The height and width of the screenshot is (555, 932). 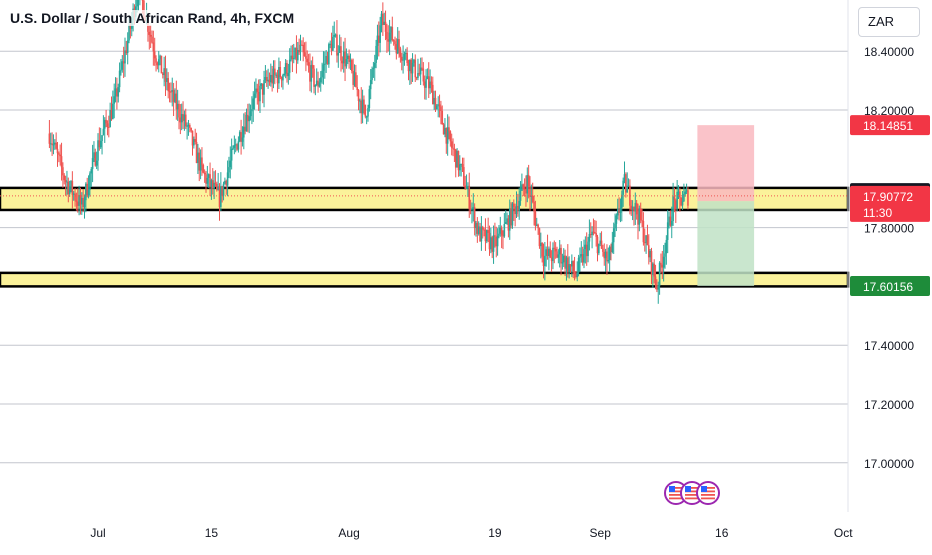 What do you see at coordinates (889, 22) in the screenshot?
I see `currency-button: ZAR` at bounding box center [889, 22].